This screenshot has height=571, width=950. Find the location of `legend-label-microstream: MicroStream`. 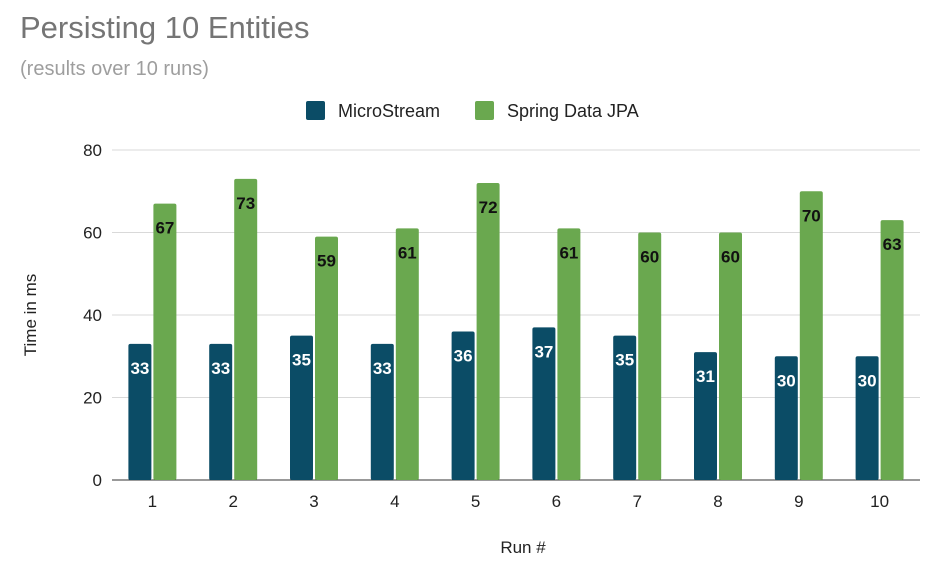

legend-label-microstream: MicroStream is located at coordinates (389, 111).